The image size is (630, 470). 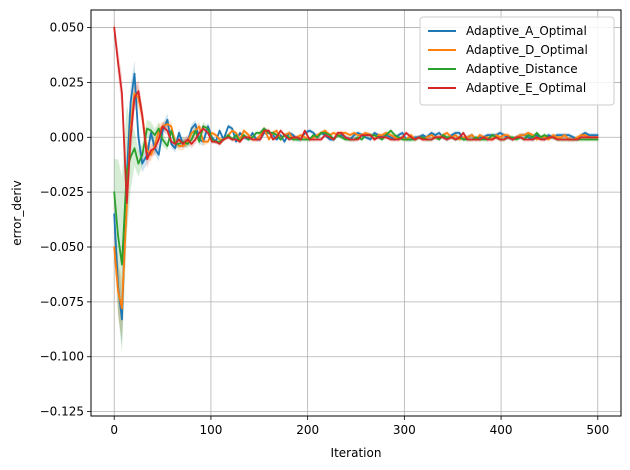 I want to click on x-tick-label: 500, so click(x=597, y=430).